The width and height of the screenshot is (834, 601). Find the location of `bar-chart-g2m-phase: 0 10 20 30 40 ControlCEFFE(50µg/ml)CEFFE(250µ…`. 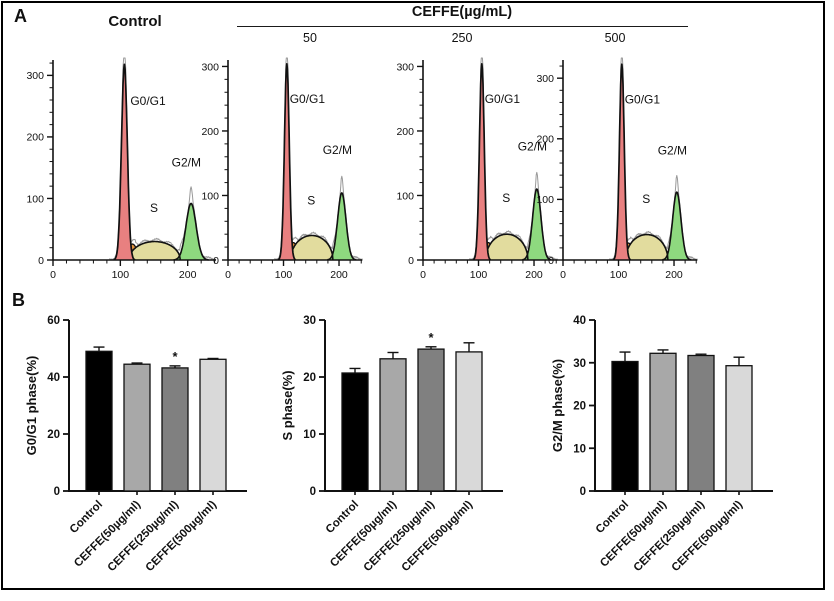

bar-chart-g2m-phase: 0 10 20 30 40 ControlCEFFE(50µg/ml)CEFFE(250µ… is located at coordinates (661, 445).